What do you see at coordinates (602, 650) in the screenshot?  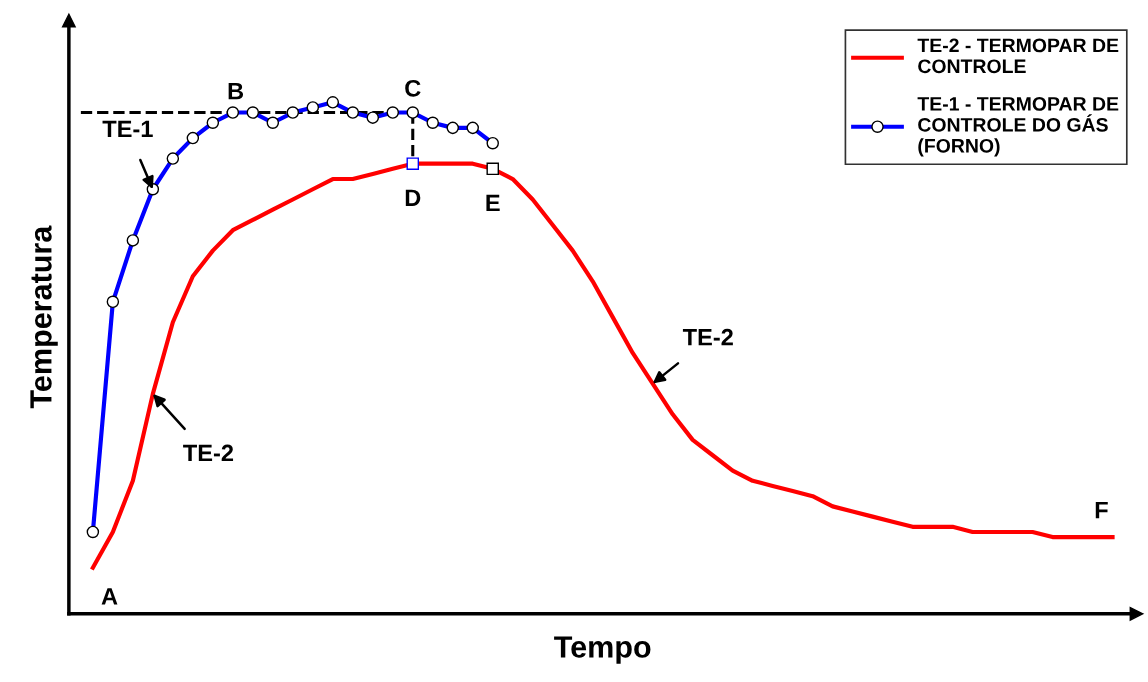 I see `x-axis-title: Tempo` at bounding box center [602, 650].